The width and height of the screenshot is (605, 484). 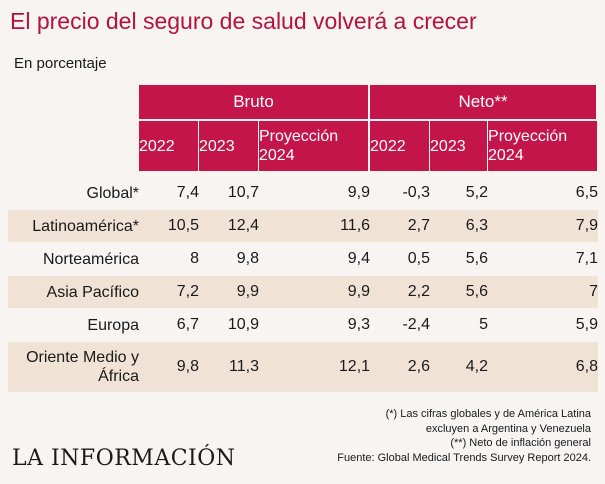 I want to click on cell-value: 2,7, so click(x=400, y=226).